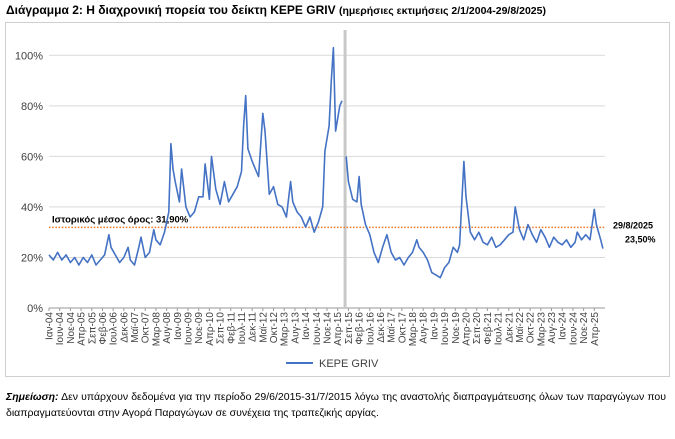  What do you see at coordinates (349, 328) in the screenshot?
I see `x-tick-label: Σεπ-15` at bounding box center [349, 328].